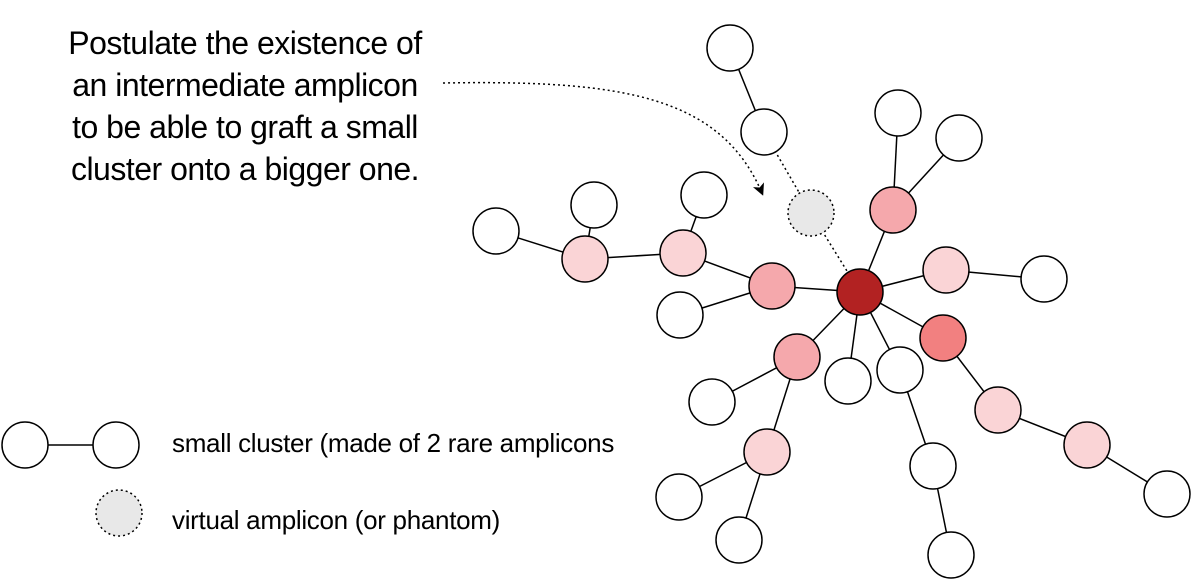 This screenshot has width=1192, height=581. Describe the element at coordinates (336, 520) in the screenshot. I see `legend-virtual-amplicon-label: virtual amplicon (or phantom)` at that location.